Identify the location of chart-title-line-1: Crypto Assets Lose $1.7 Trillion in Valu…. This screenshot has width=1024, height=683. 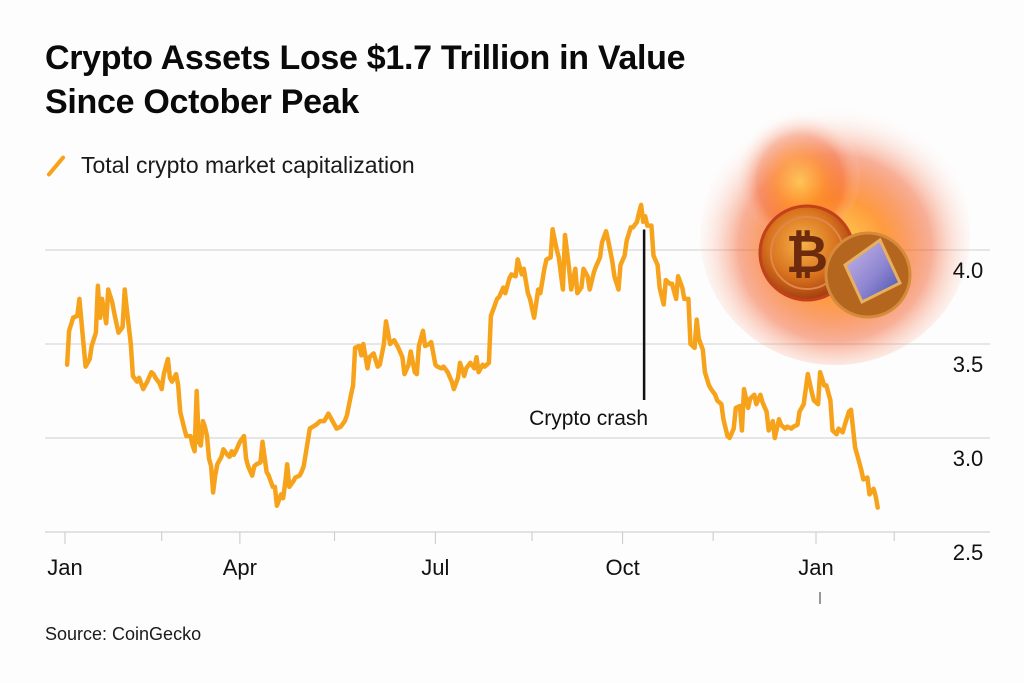
(365, 58).